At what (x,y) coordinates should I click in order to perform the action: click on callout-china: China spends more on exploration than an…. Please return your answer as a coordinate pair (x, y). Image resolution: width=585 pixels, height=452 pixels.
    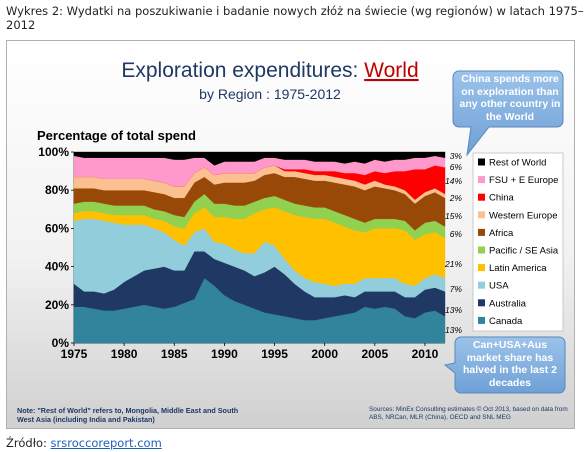
    Looking at the image, I should click on (508, 113).